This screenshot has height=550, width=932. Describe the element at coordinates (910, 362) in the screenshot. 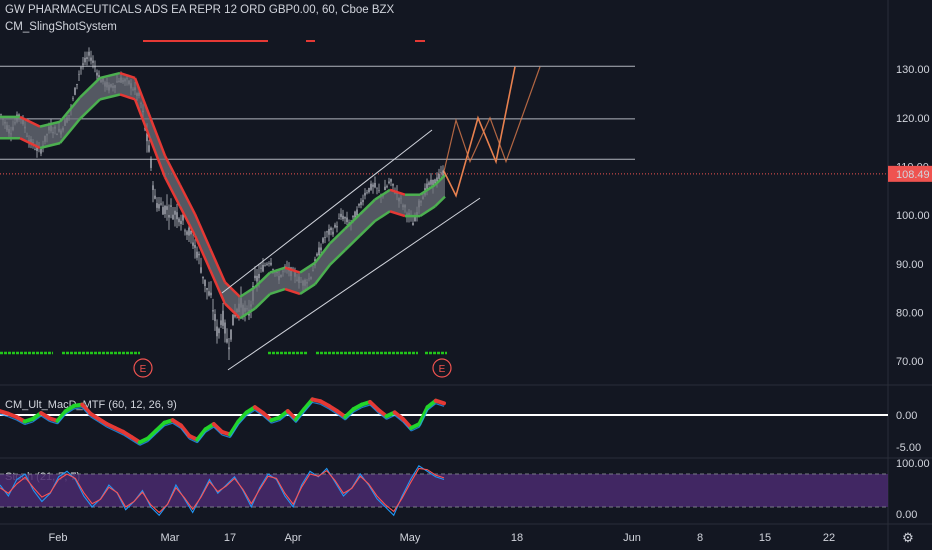

I see `price-tick-label: 70.00` at that location.